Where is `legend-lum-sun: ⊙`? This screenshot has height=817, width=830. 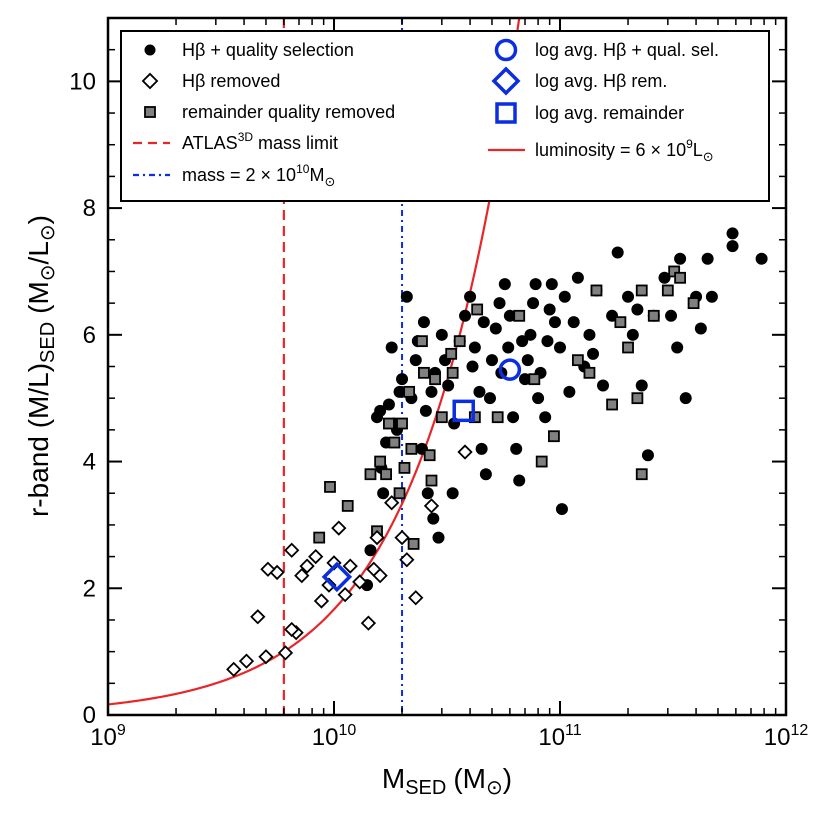
legend-lum-sun: ⊙ is located at coordinates (708, 156).